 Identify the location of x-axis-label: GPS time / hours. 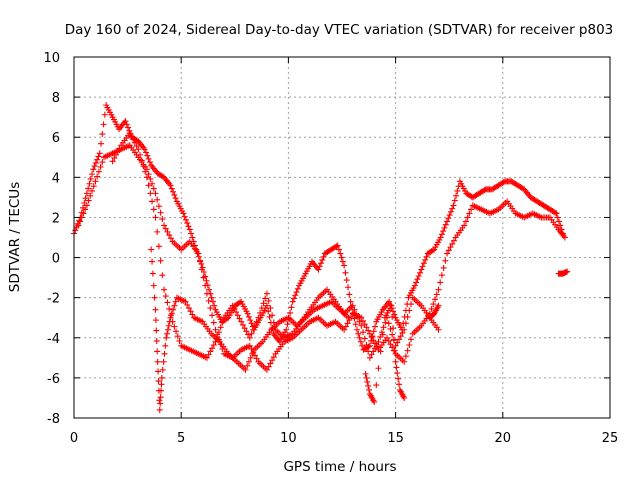
(339, 467).